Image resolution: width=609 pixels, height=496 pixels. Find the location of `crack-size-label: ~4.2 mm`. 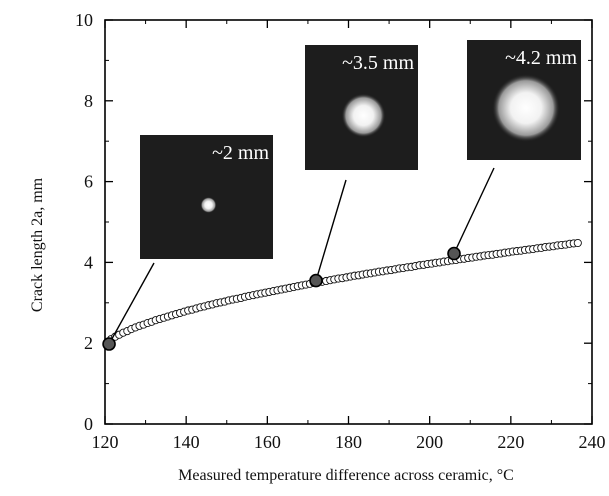

crack-size-label: ~4.2 mm is located at coordinates (541, 58).